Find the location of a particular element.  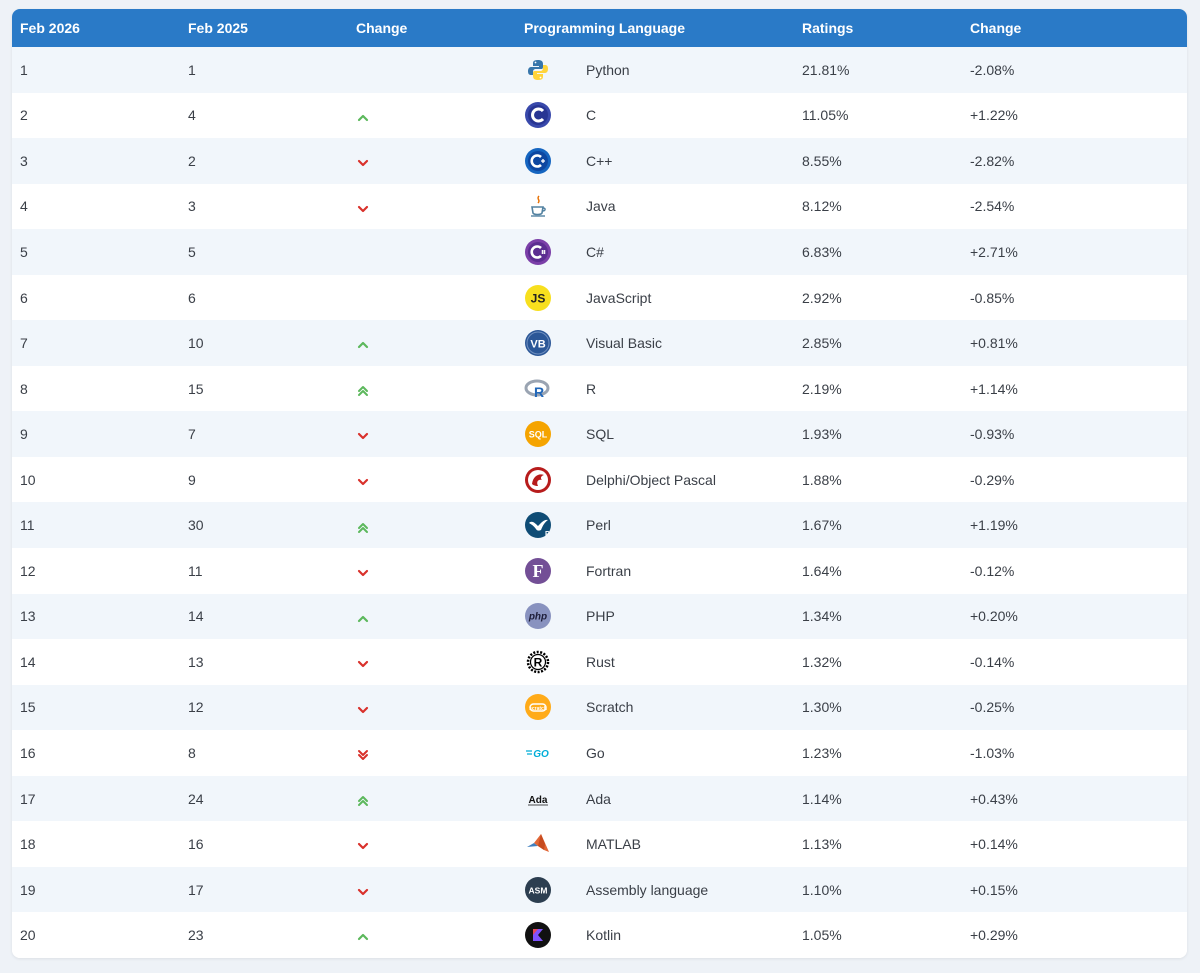

language-name-cell: Ada is located at coordinates (598, 798).